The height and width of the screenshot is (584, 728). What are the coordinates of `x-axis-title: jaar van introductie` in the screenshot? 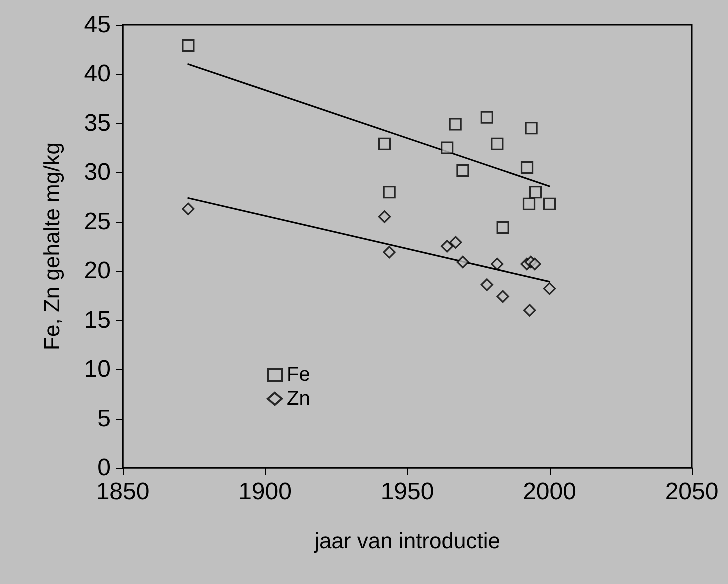 It's located at (407, 541).